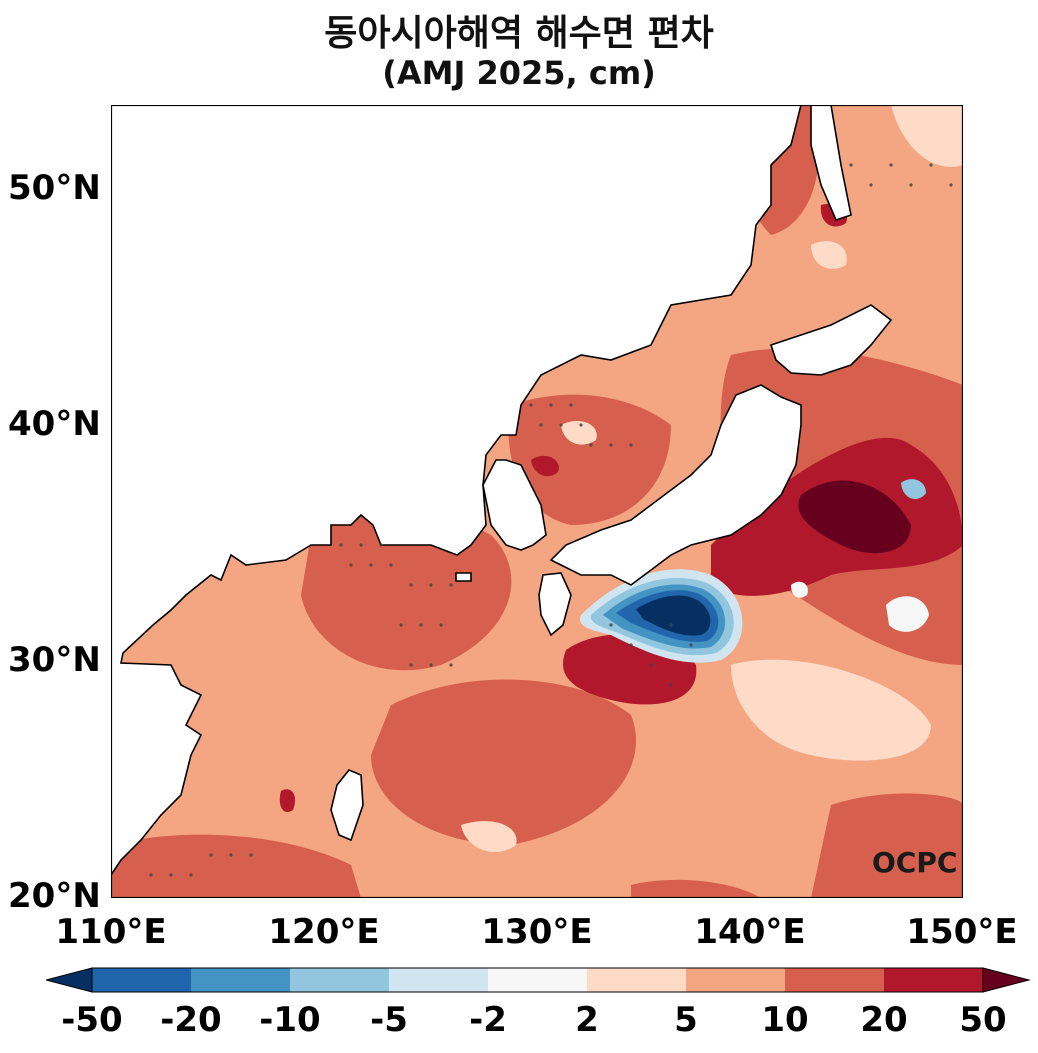 The height and width of the screenshot is (1053, 1038). I want to click on japan-kyushu, so click(555, 604).